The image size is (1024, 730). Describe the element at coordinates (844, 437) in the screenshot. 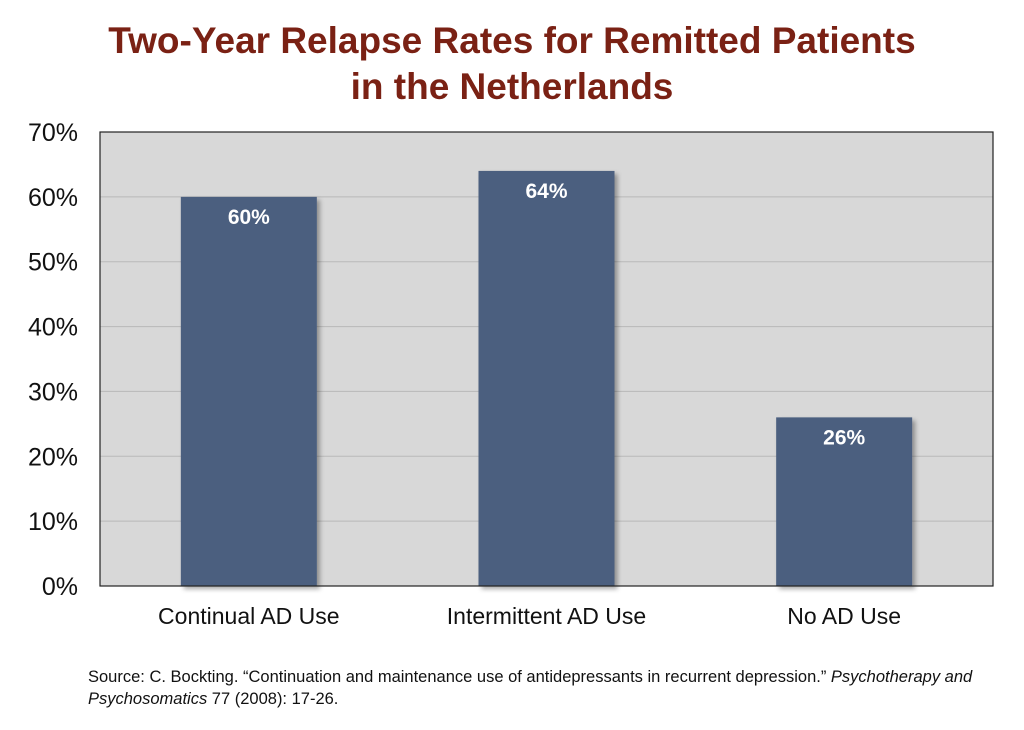

I see `bar-data-label: 26%` at that location.